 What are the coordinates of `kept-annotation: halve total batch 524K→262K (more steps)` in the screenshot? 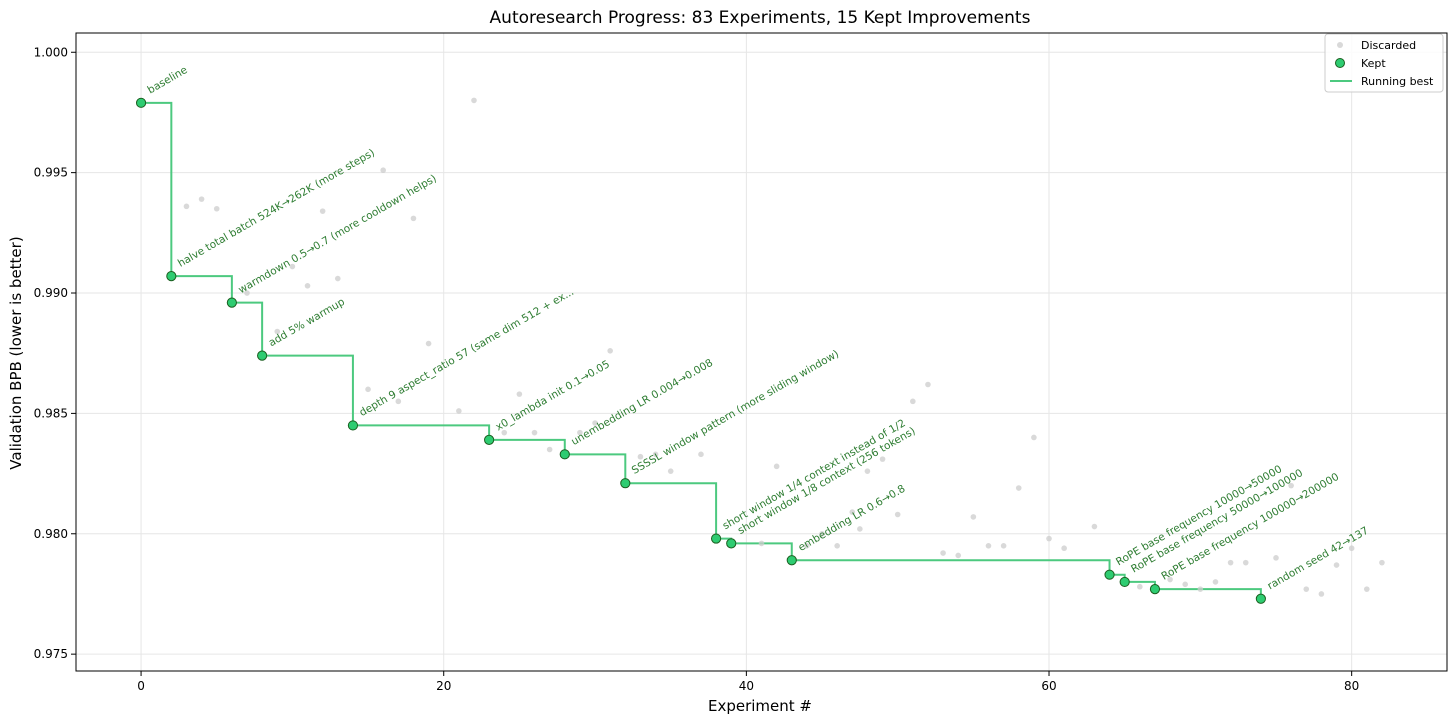 It's located at (276, 208).